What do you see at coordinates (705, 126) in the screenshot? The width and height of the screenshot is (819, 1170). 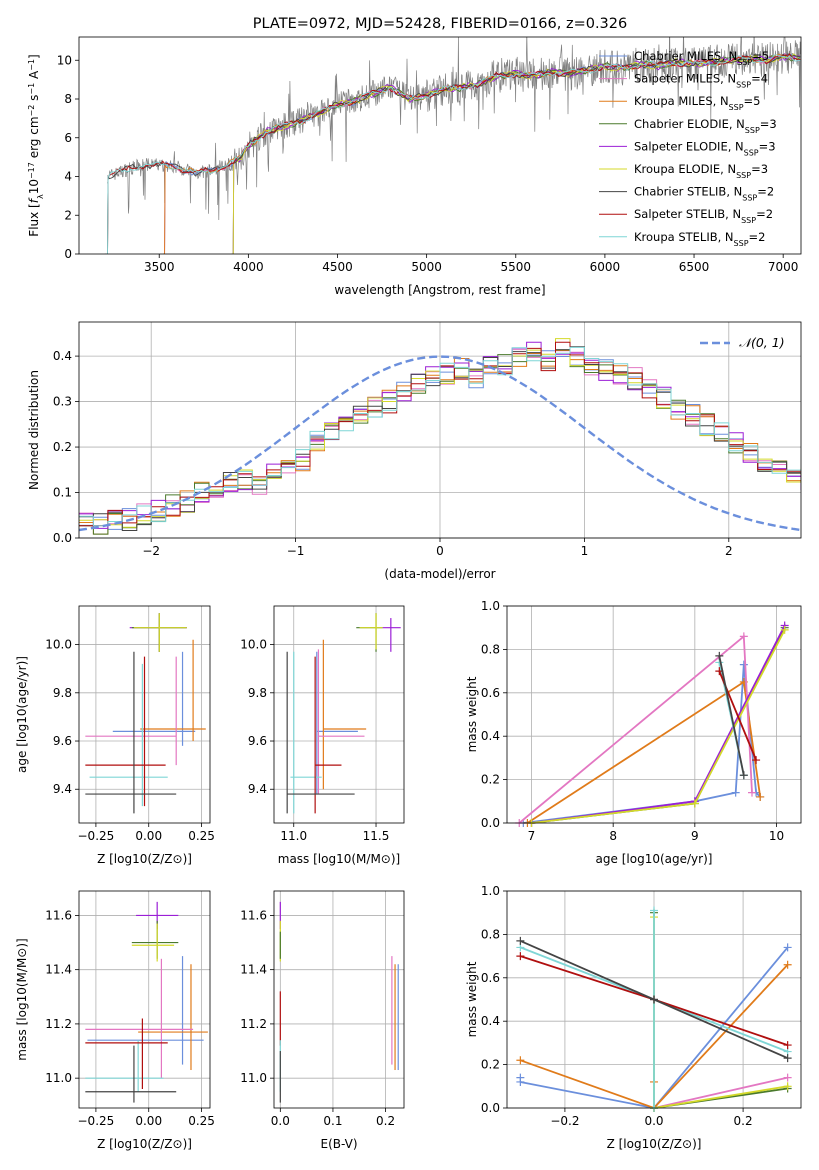 I see `legend-label: Chabrier ELODIE, NSSP=3` at bounding box center [705, 126].